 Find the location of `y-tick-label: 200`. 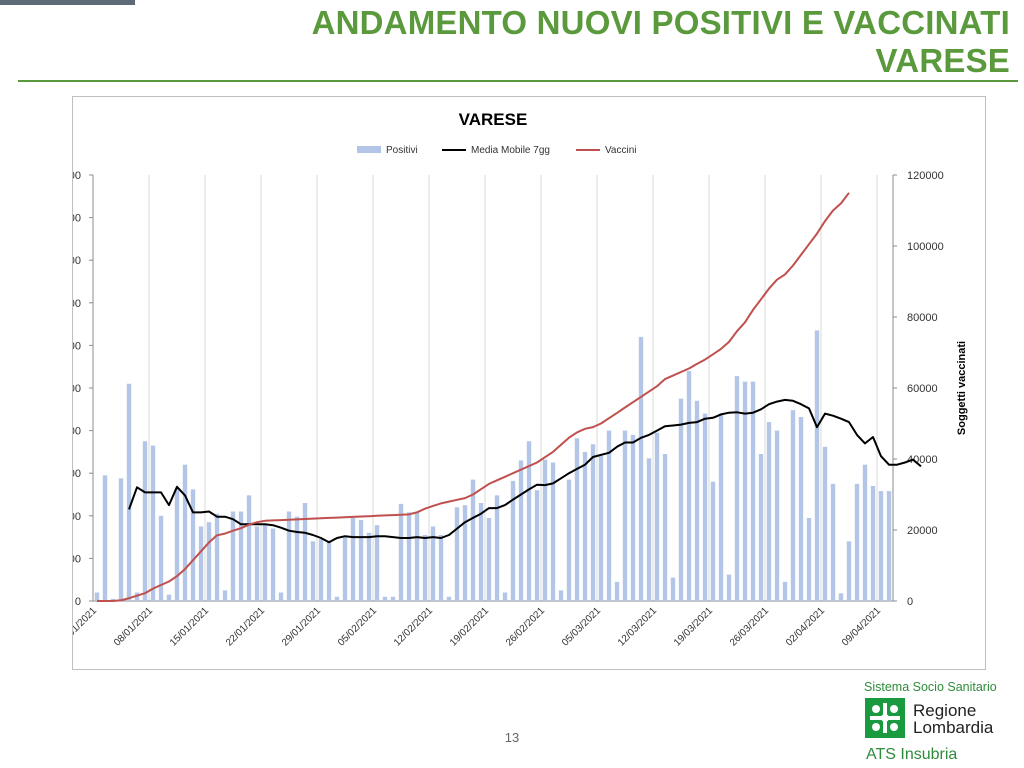

y-tick-label: 200 is located at coordinates (77, 517).